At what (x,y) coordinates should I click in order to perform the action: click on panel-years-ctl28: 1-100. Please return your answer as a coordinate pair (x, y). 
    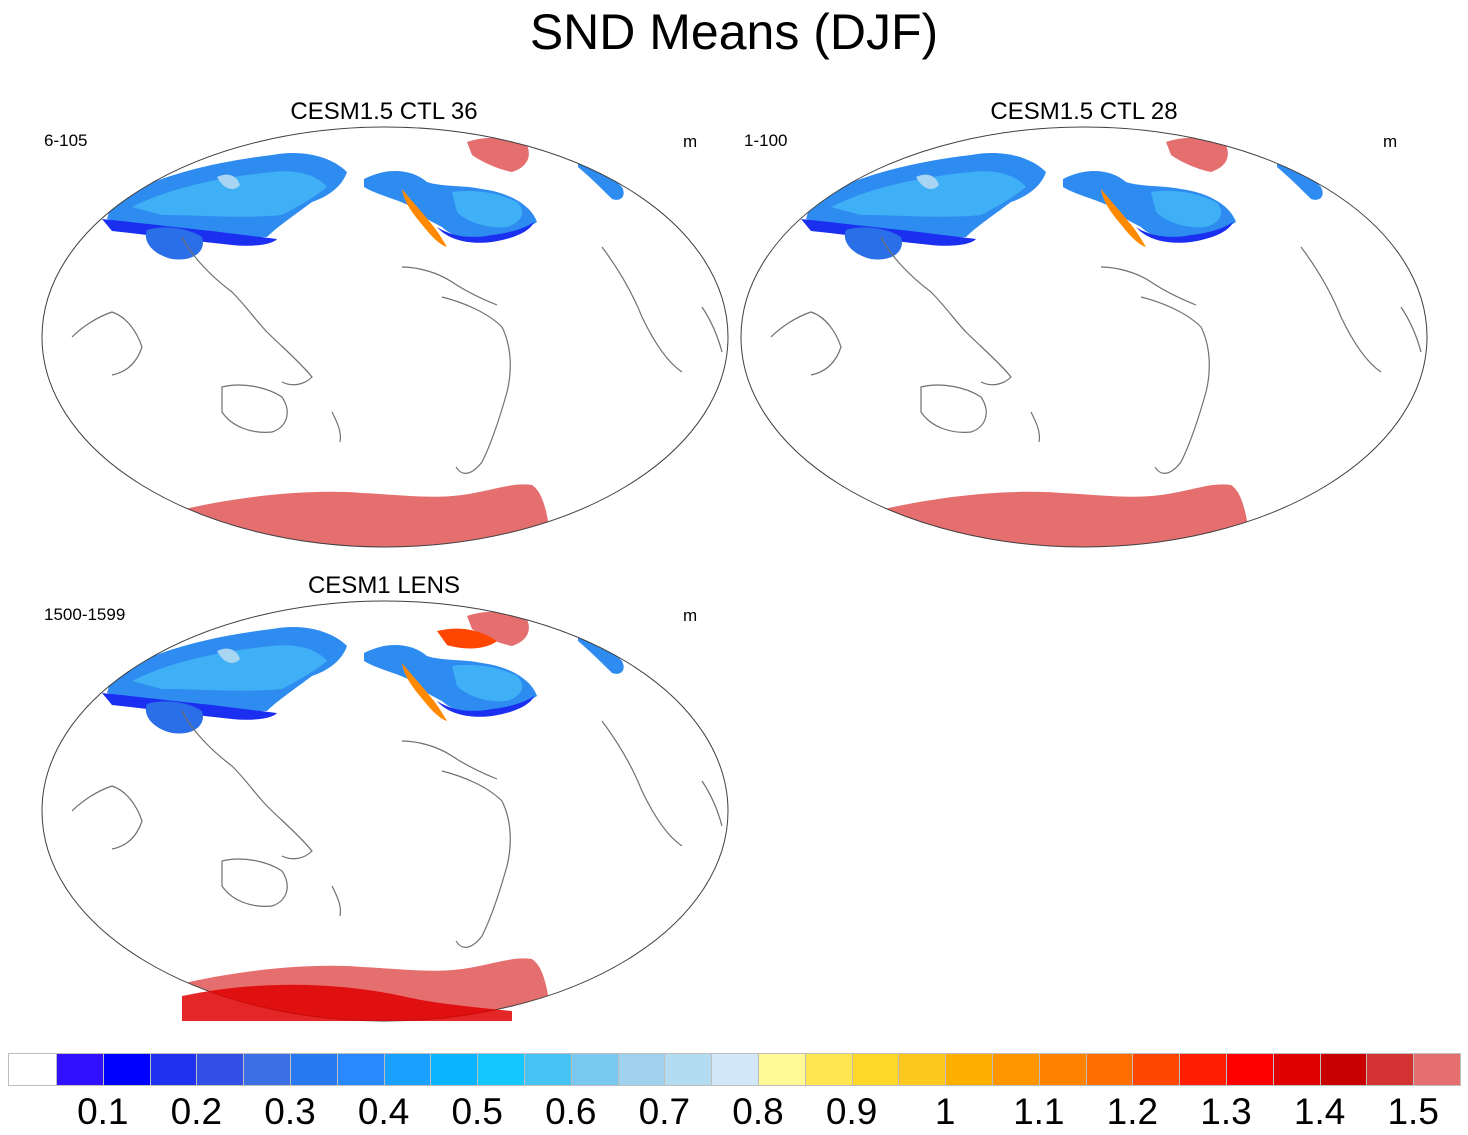
    Looking at the image, I should click on (766, 140).